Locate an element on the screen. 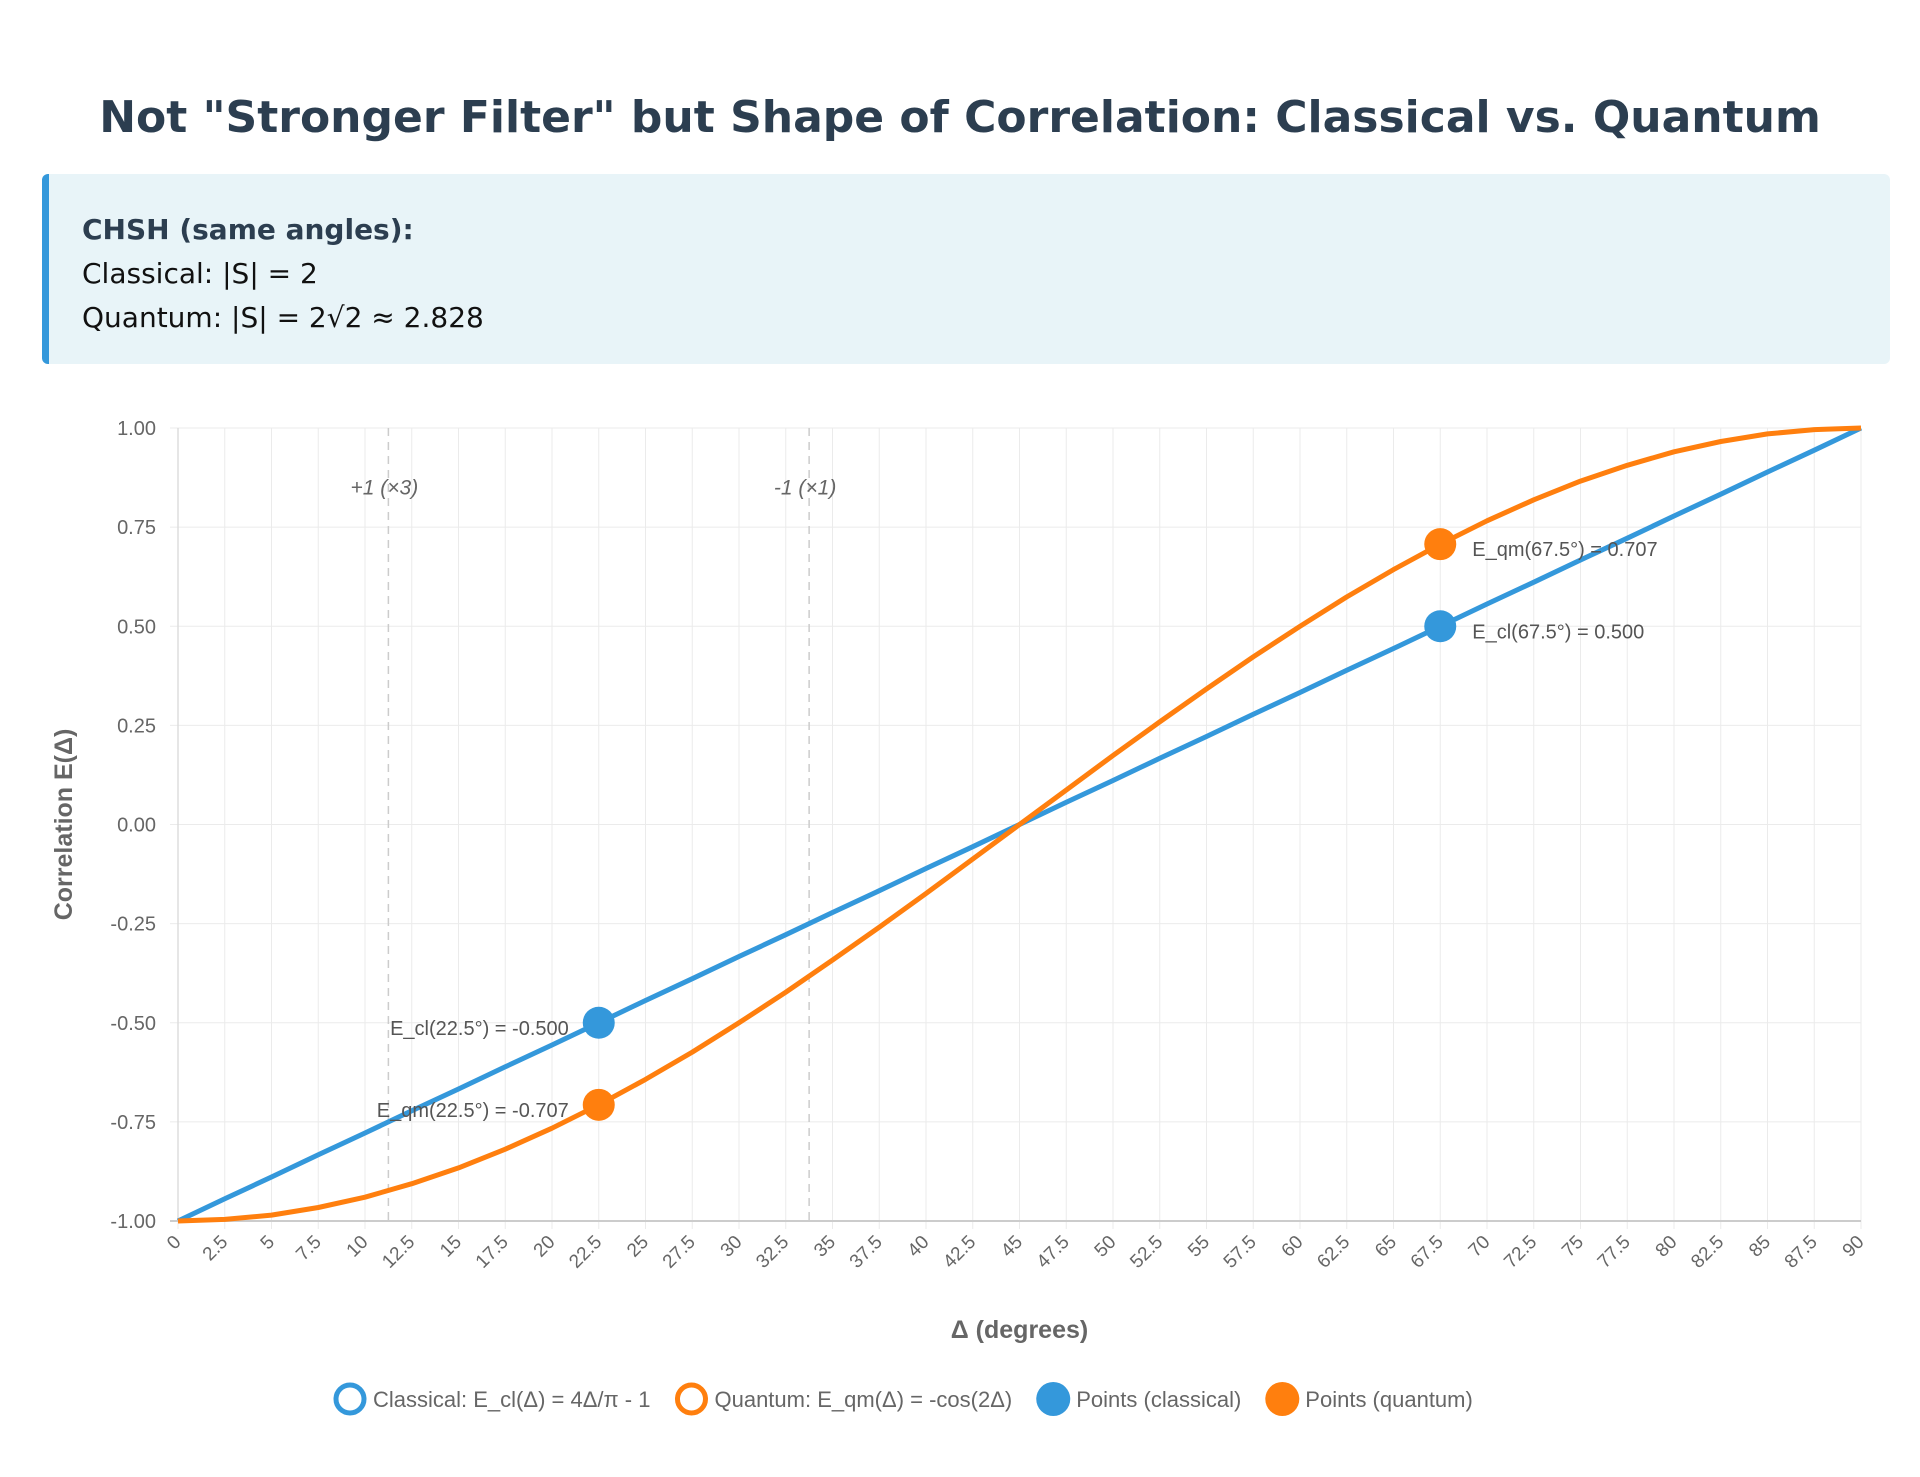 This screenshot has height=1477, width=1920. x-tick-label: 87.5 is located at coordinates (1801, 1252).